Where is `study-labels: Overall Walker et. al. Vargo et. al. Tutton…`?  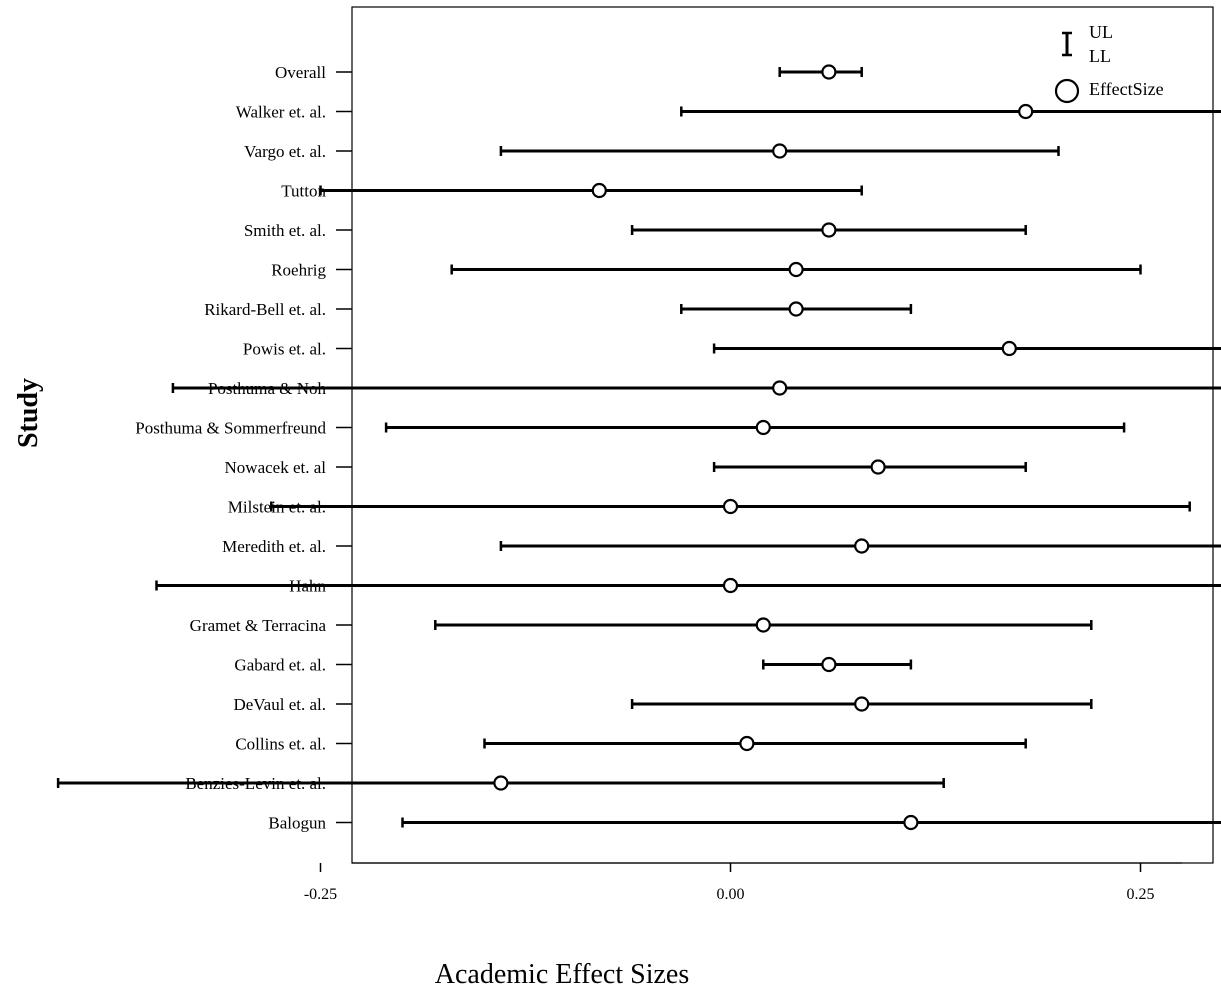
study-labels: Overall Walker et. al. Vargo et. al. Tutton… is located at coordinates (230, 448).